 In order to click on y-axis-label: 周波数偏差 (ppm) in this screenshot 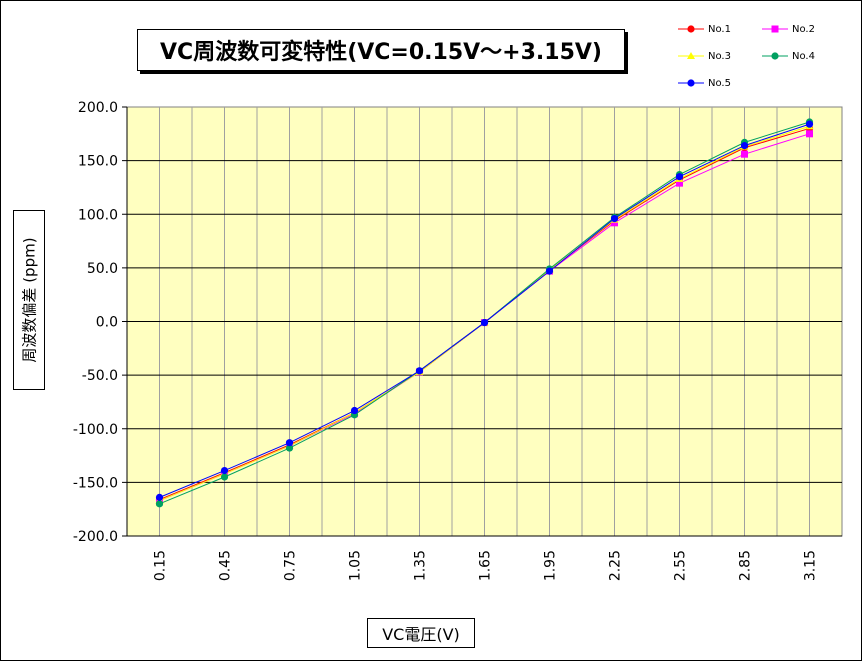, I will do `click(29, 300)`.